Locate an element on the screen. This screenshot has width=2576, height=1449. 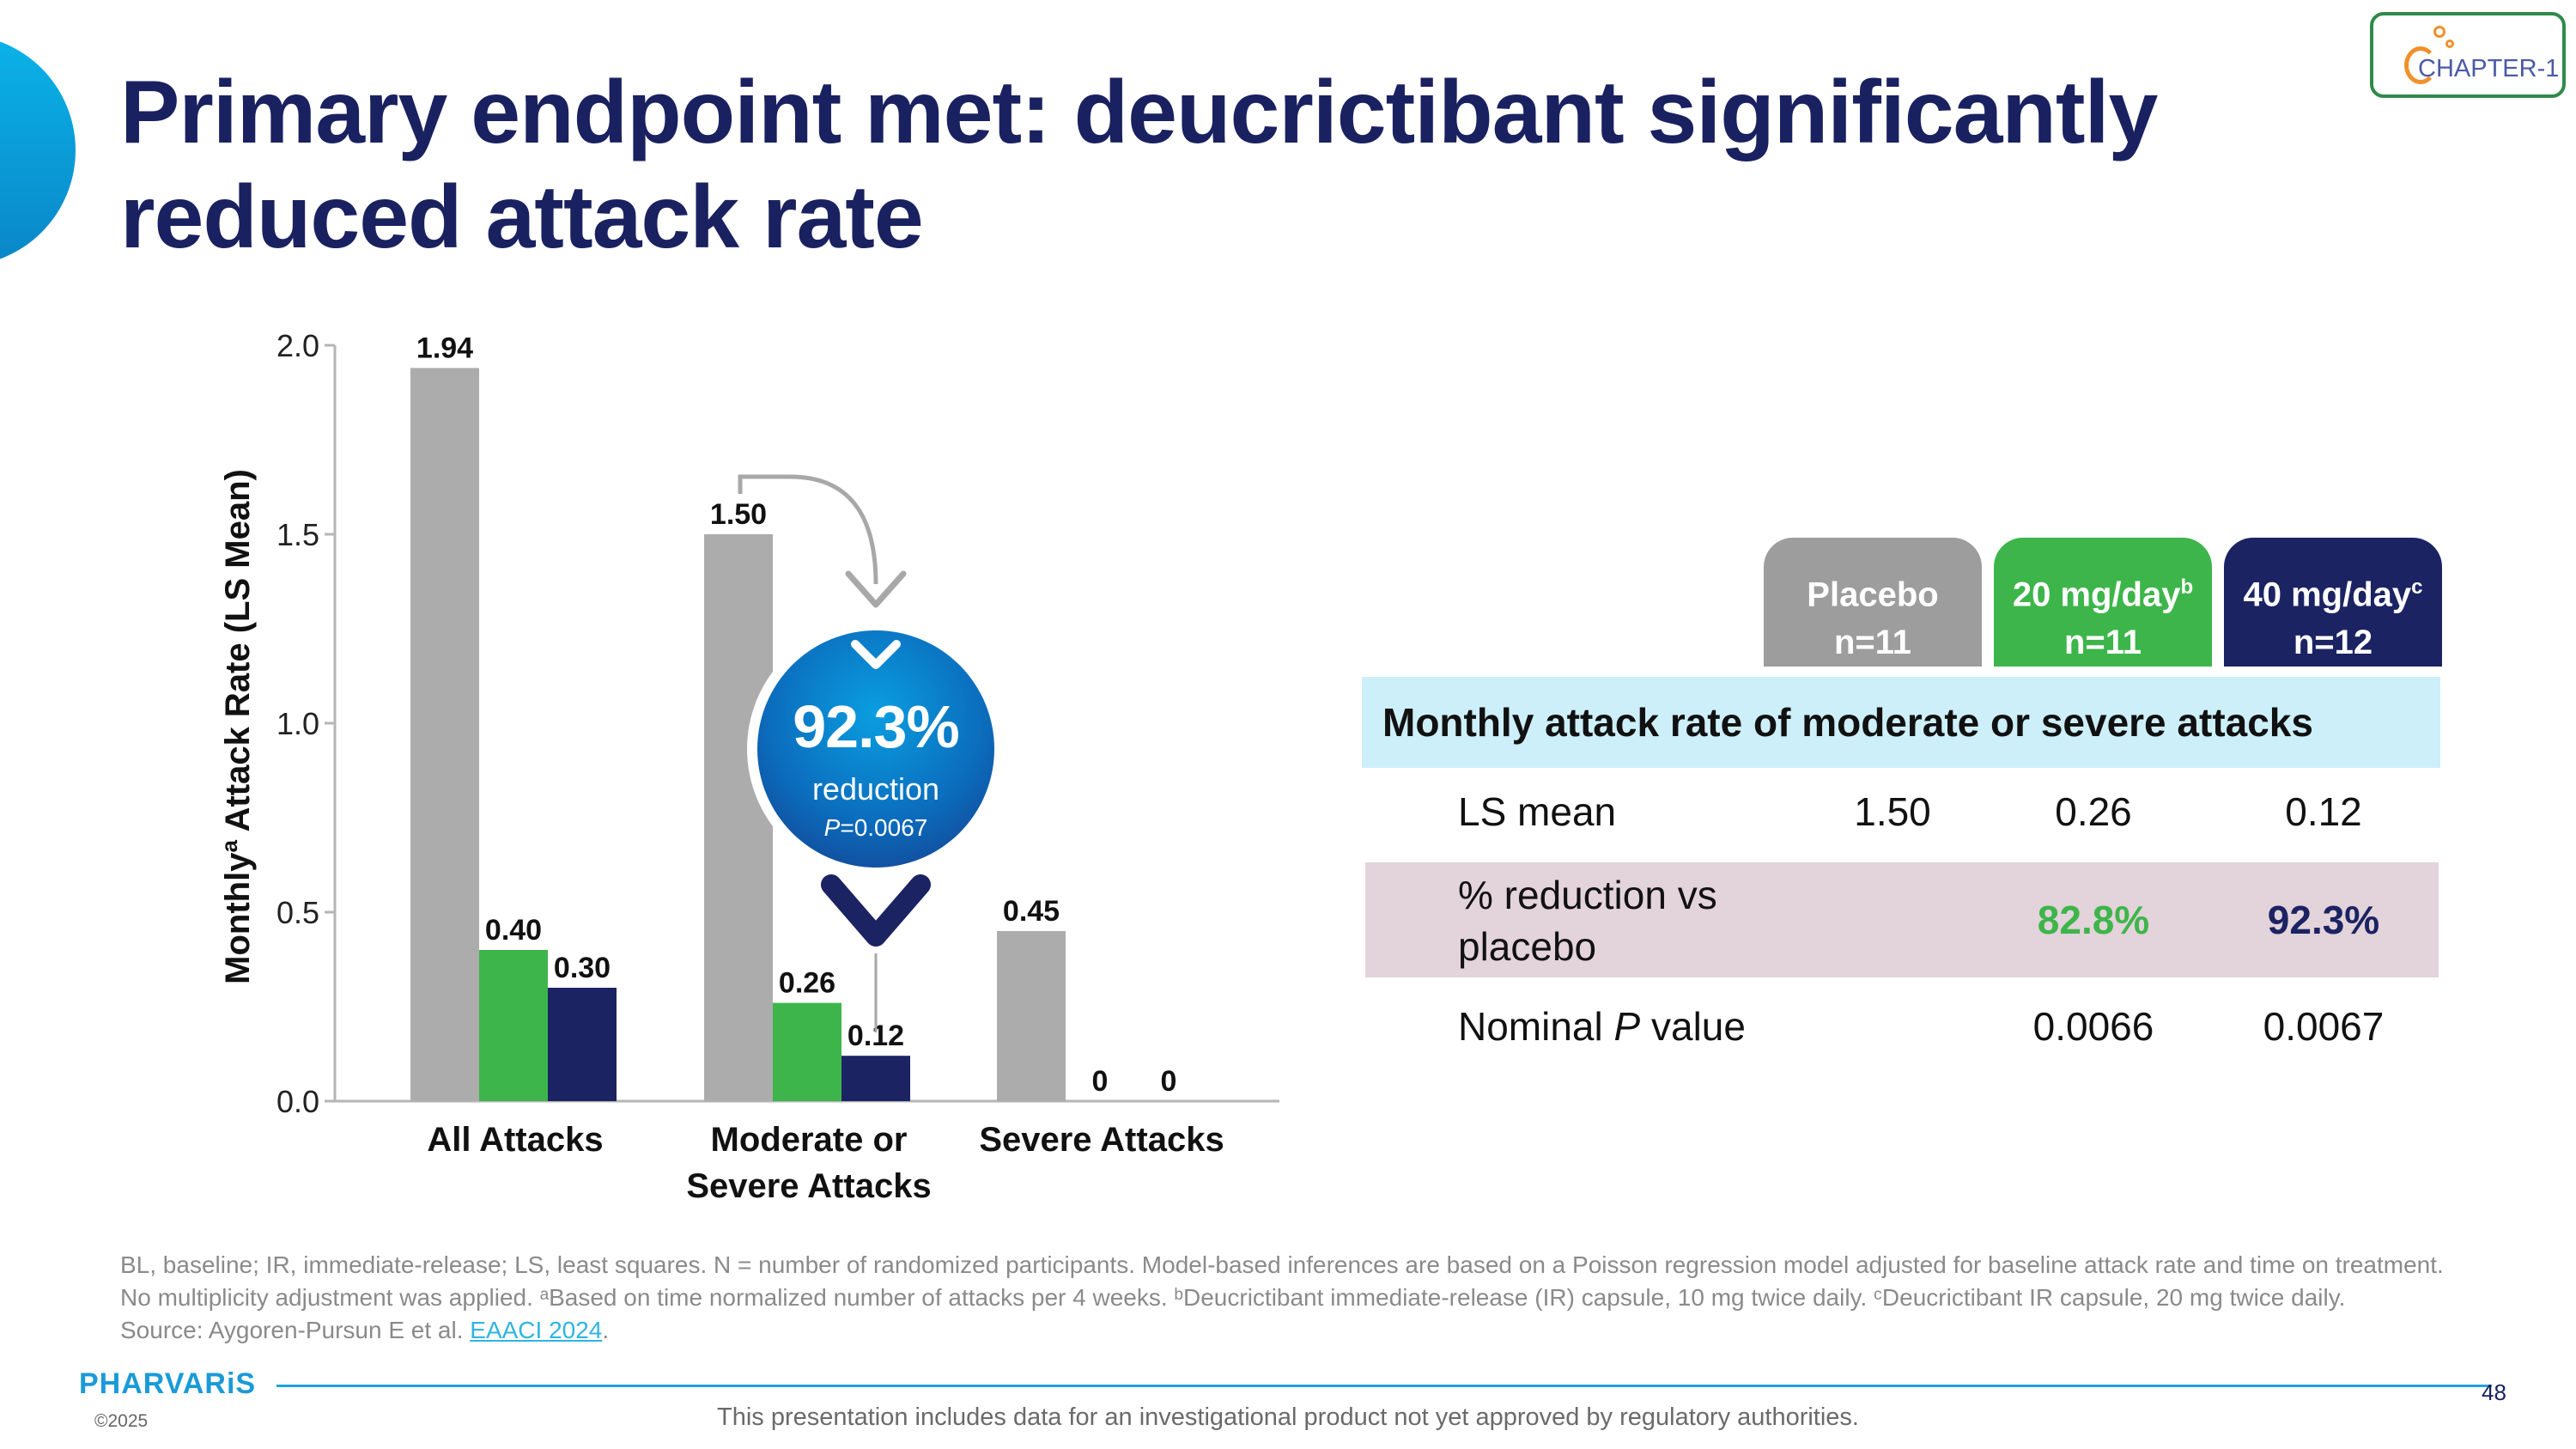
row-label-reduction: % reduction vs placebo is located at coordinates (1587, 920).